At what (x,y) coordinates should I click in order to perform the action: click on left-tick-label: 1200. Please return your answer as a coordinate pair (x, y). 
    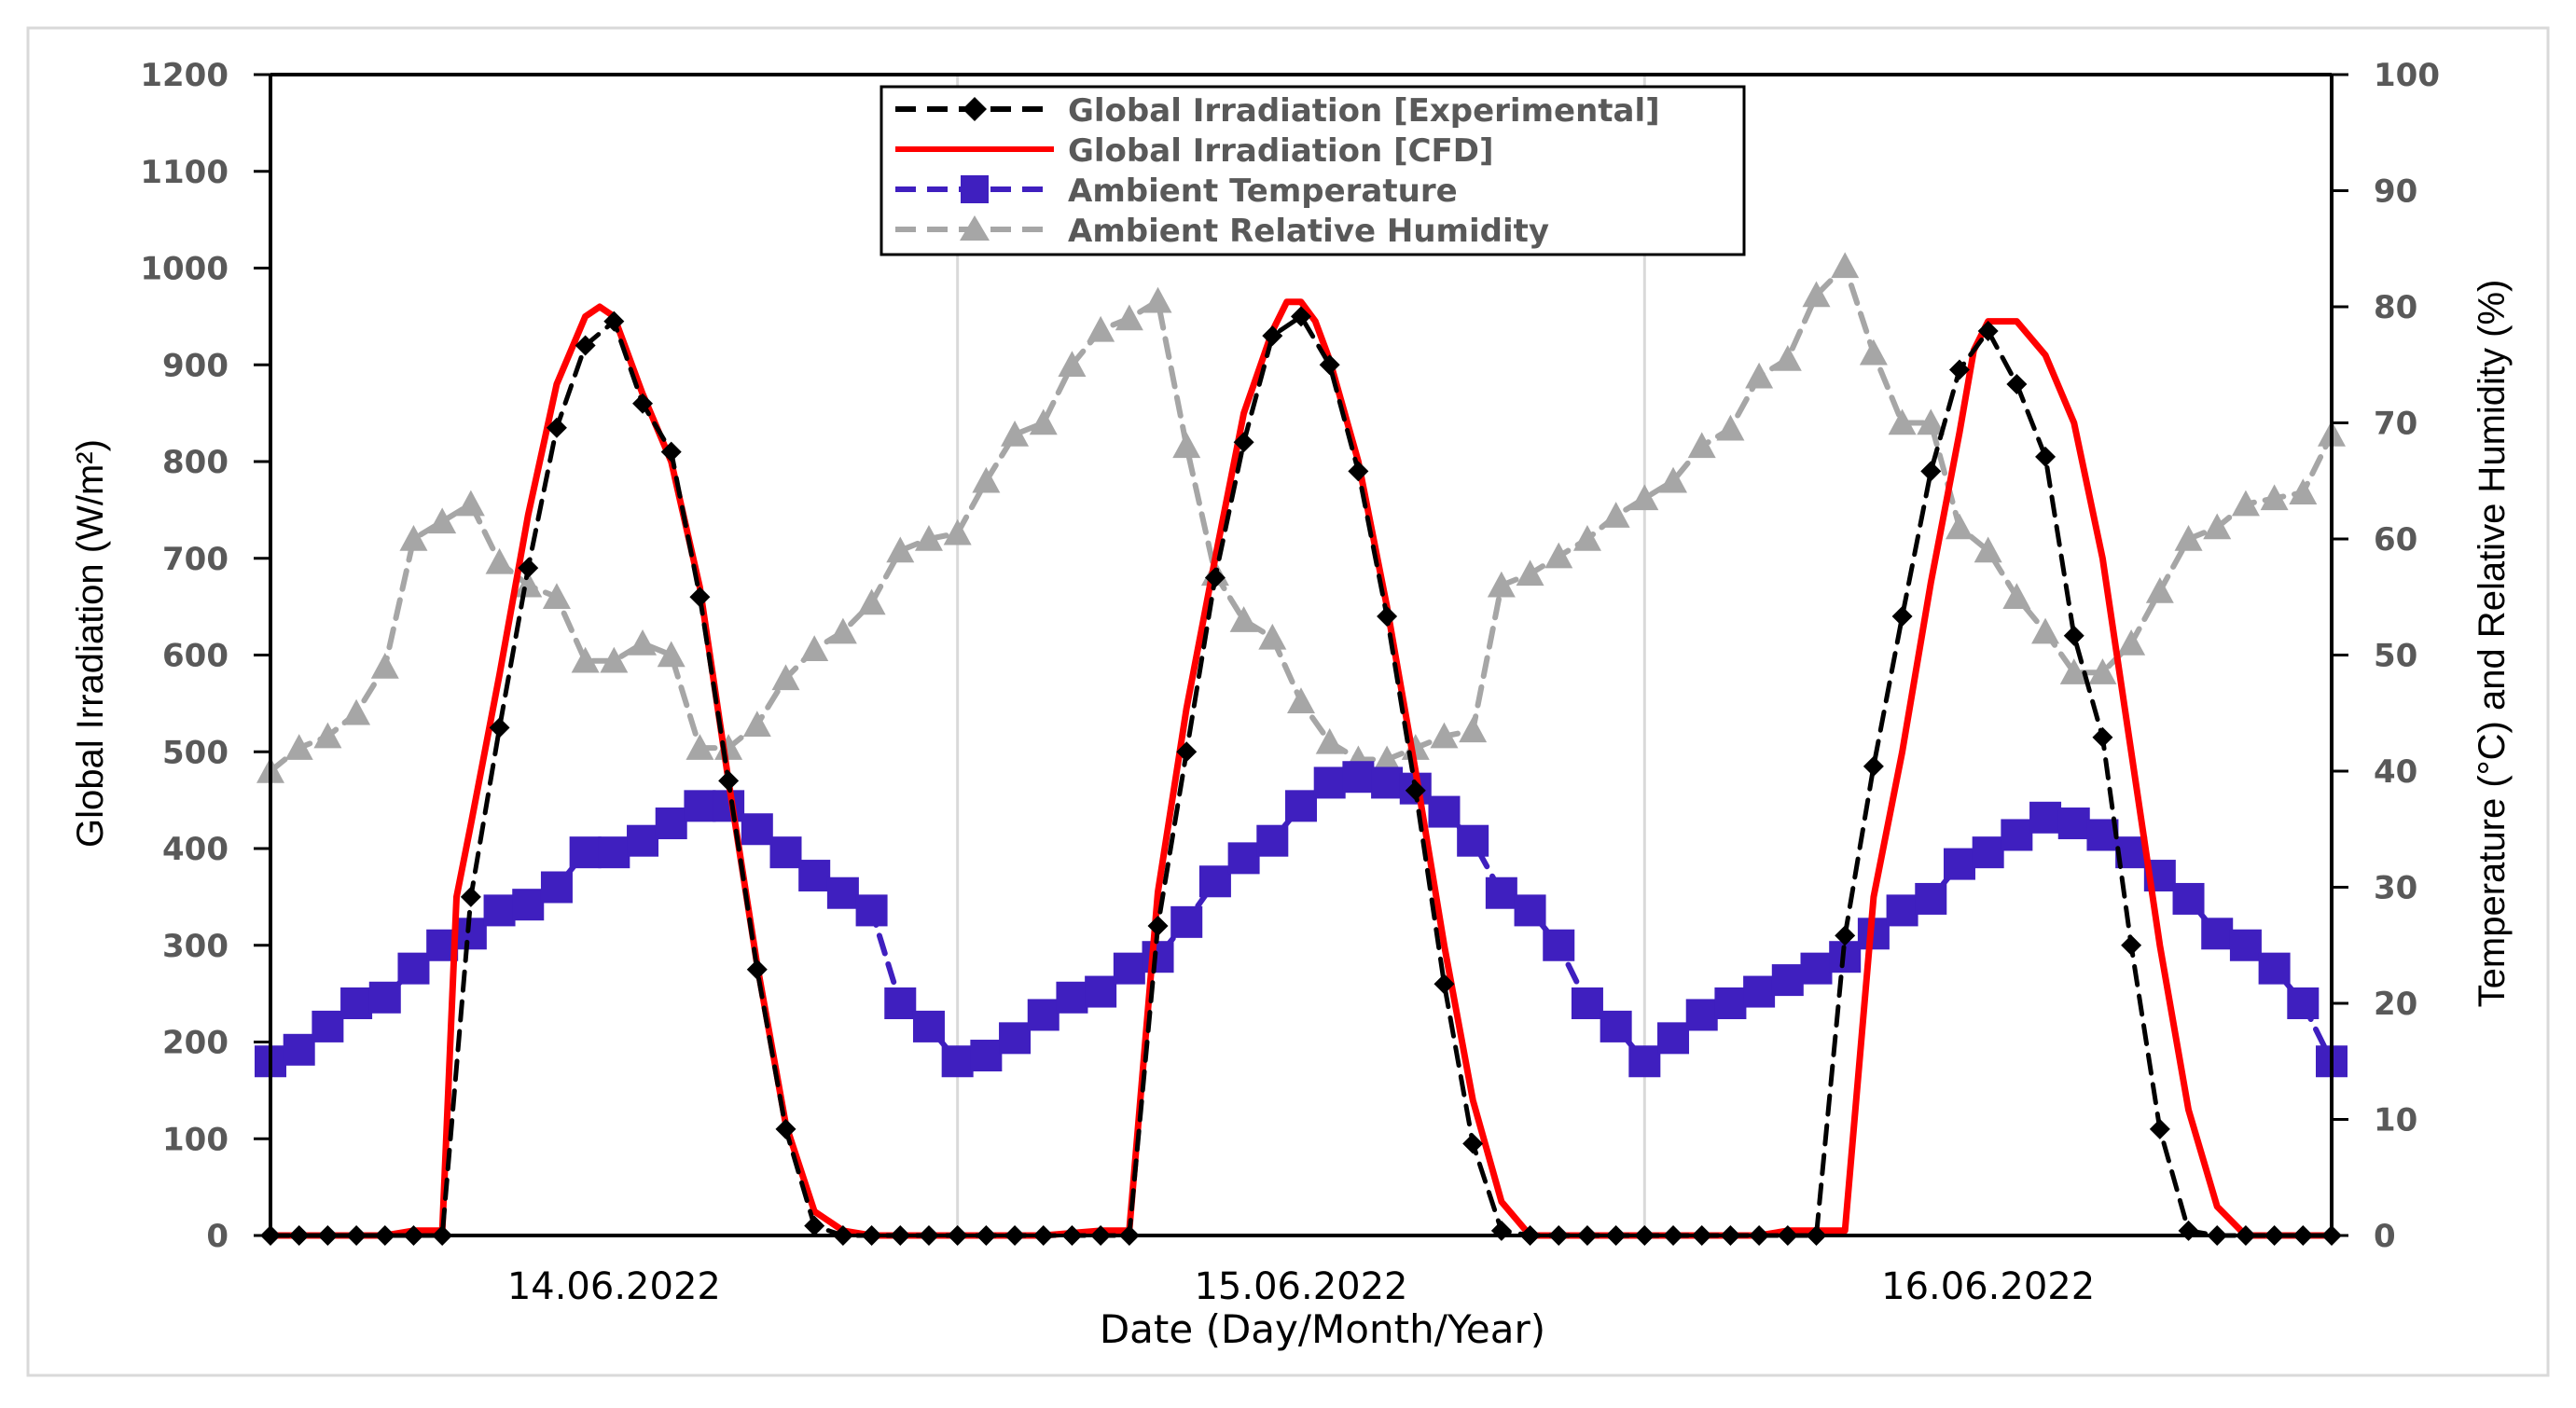
    Looking at the image, I should click on (184, 76).